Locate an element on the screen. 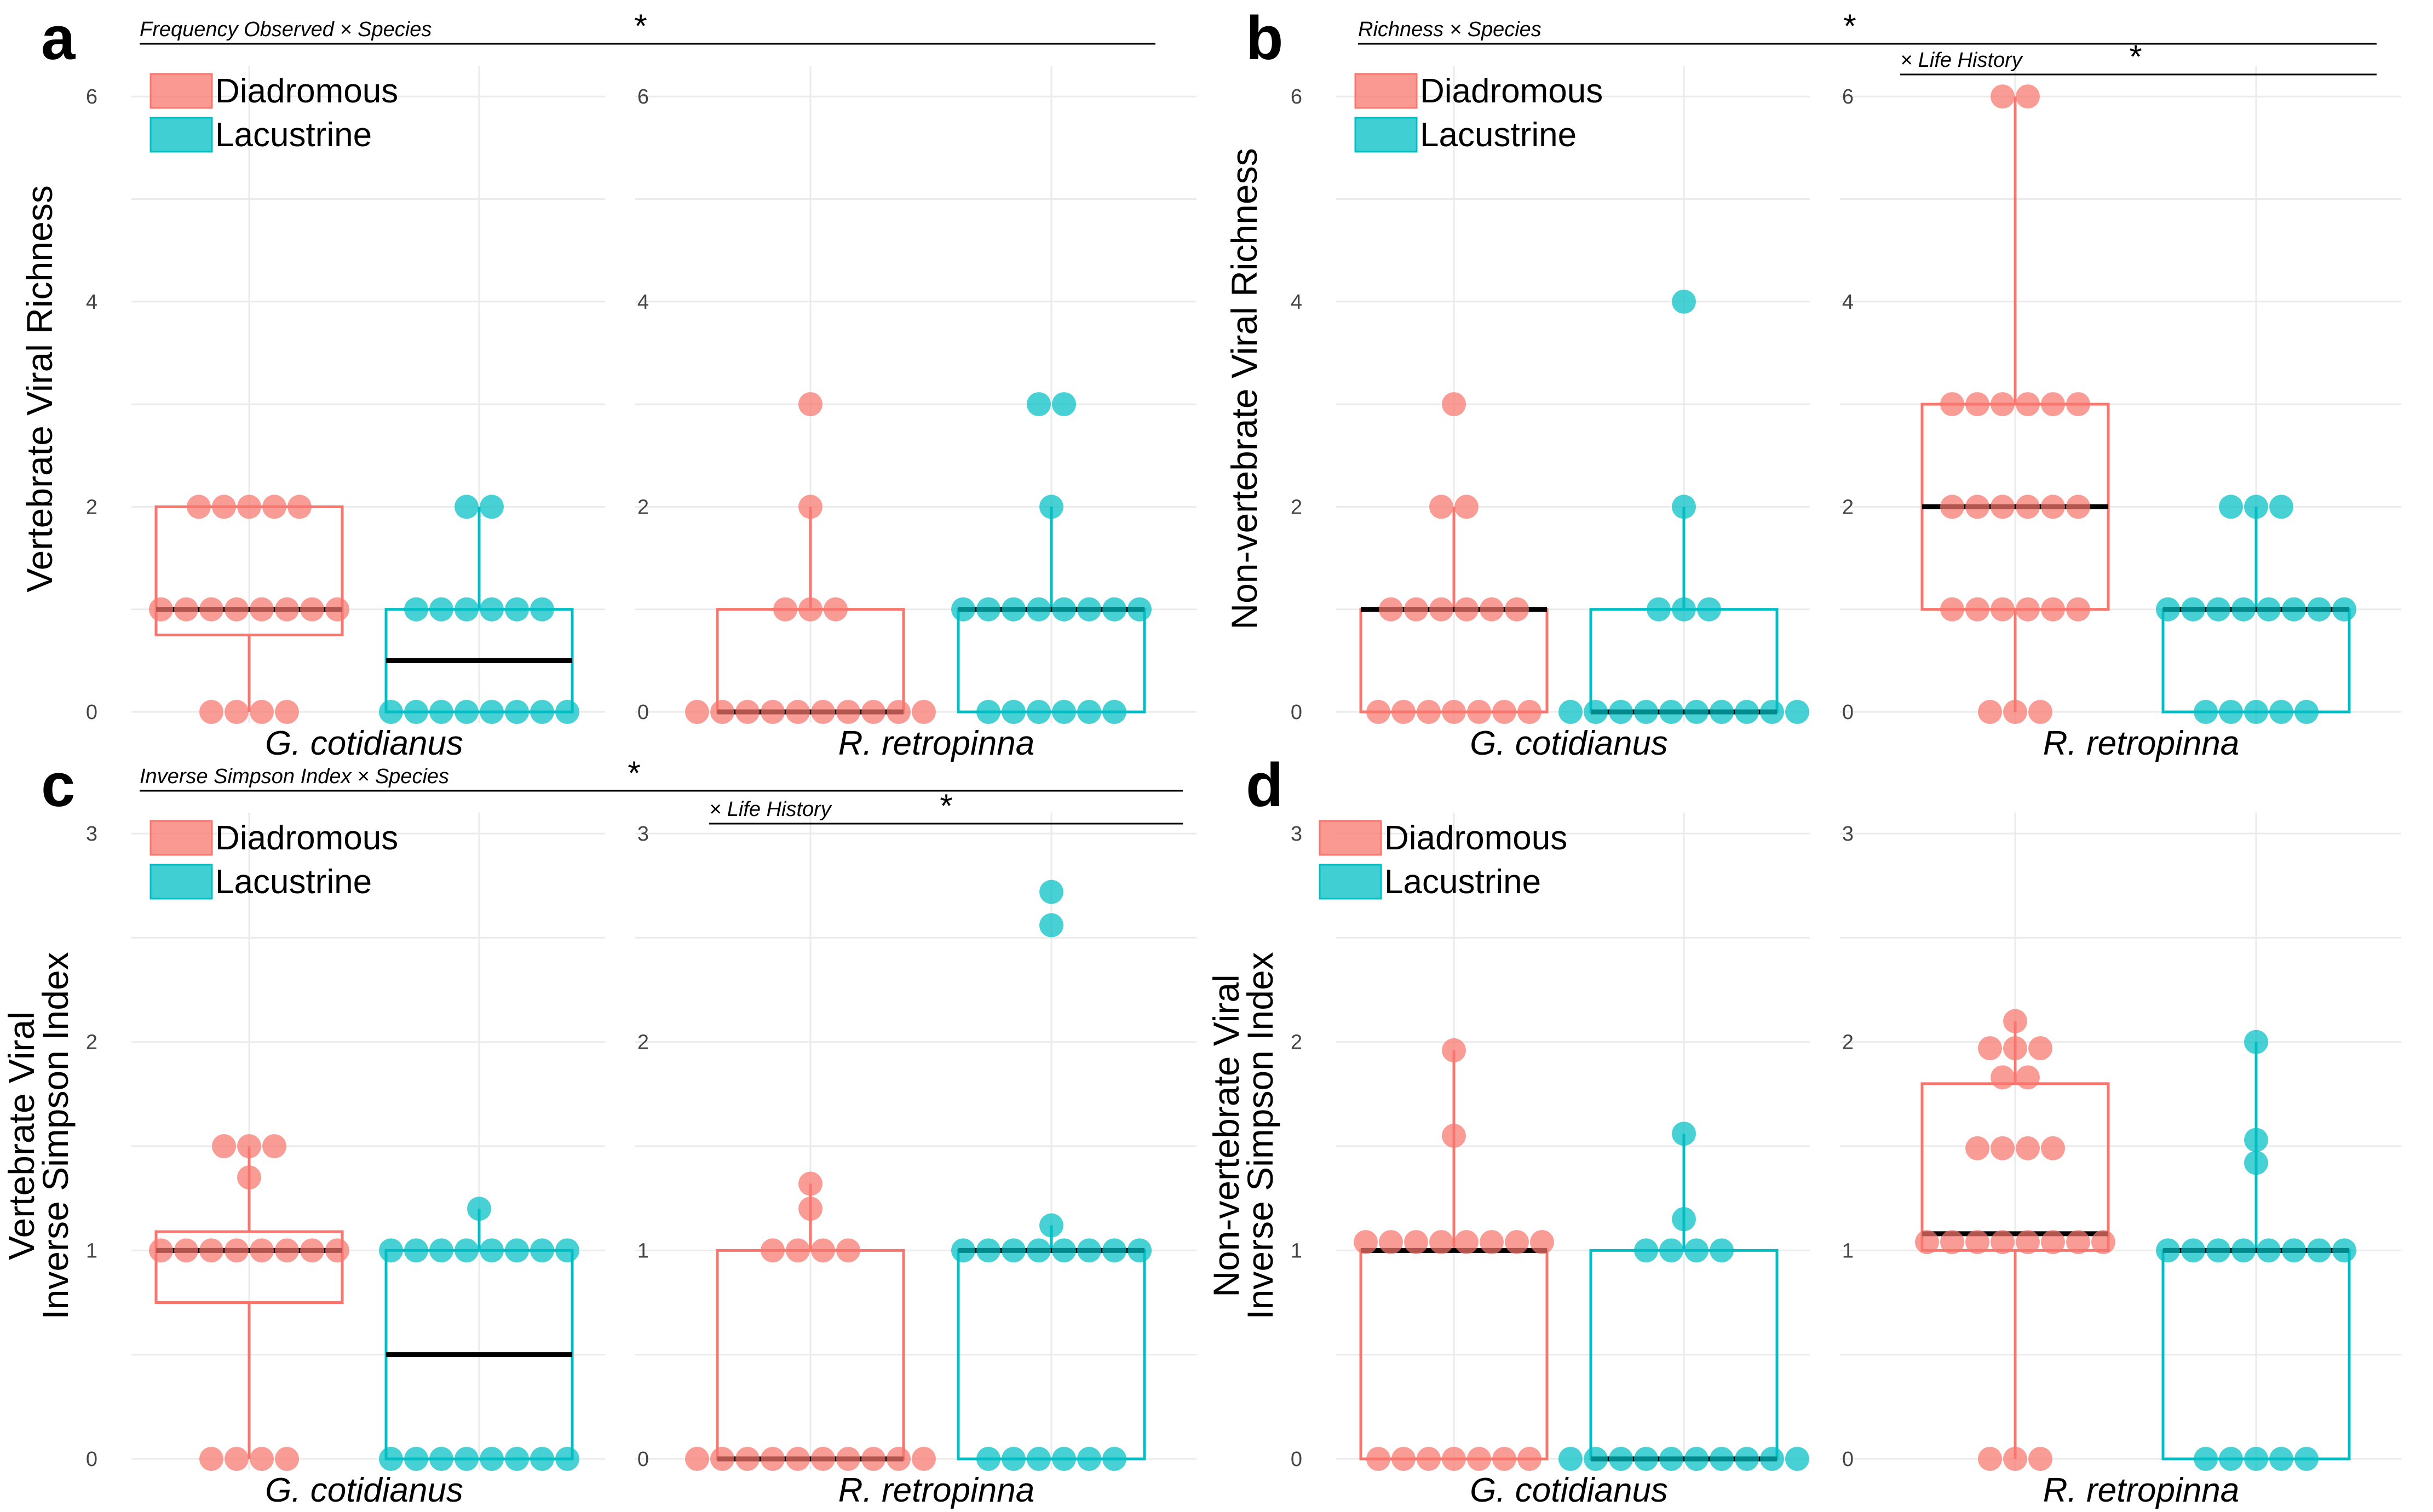 The height and width of the screenshot is (1512, 2433). box-iqr is located at coordinates (2015, 1167).